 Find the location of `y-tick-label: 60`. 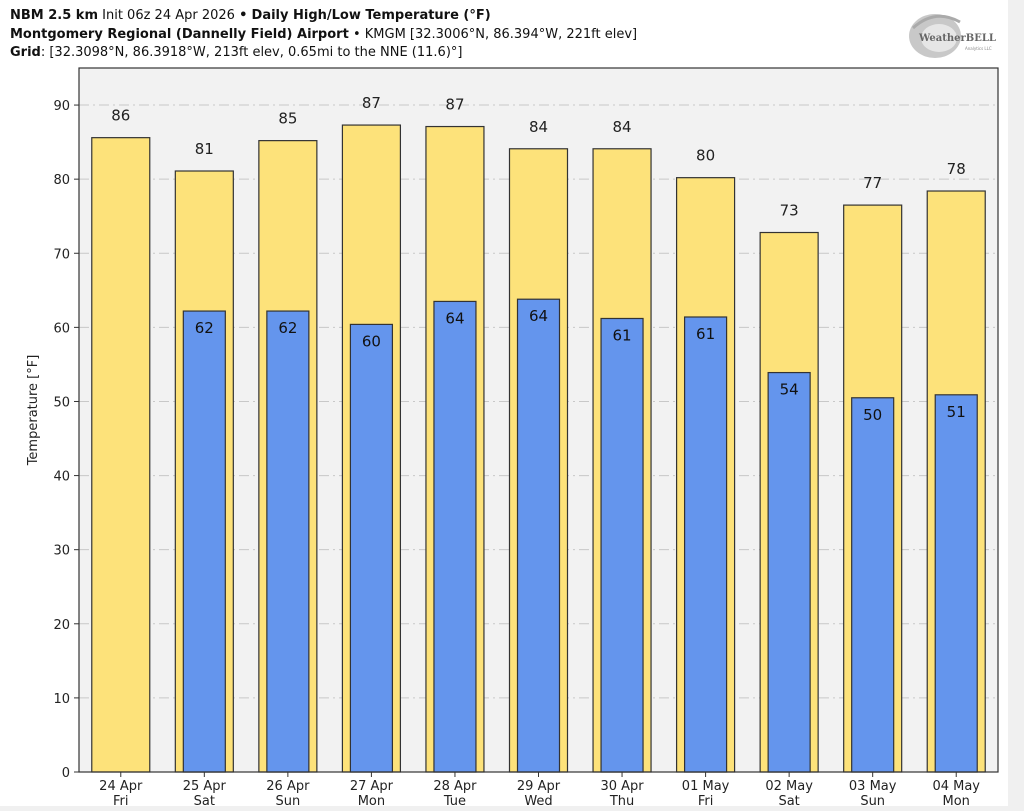

y-tick-label: 60 is located at coordinates (61, 328).